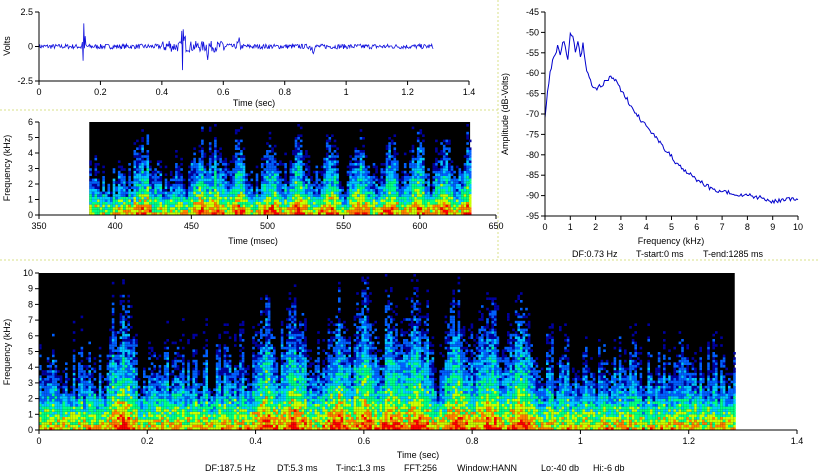 Image resolution: width=819 pixels, height=476 pixels. I want to click on waveform-x-tick-label: 0.8, so click(284, 92).